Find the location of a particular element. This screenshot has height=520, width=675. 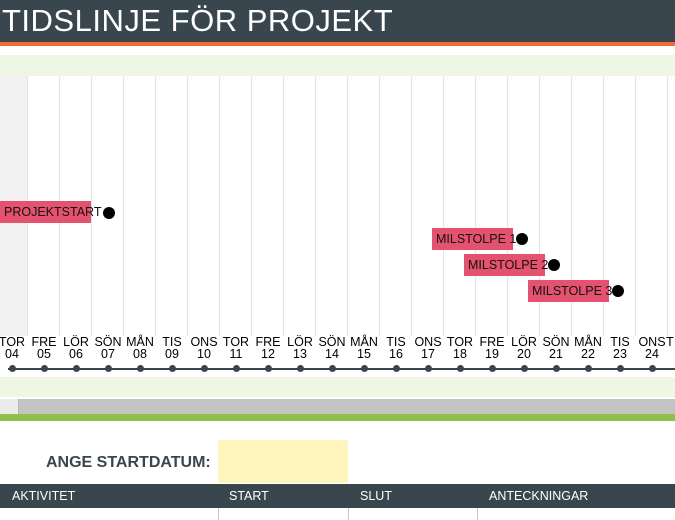

date: 17 is located at coordinates (428, 354).